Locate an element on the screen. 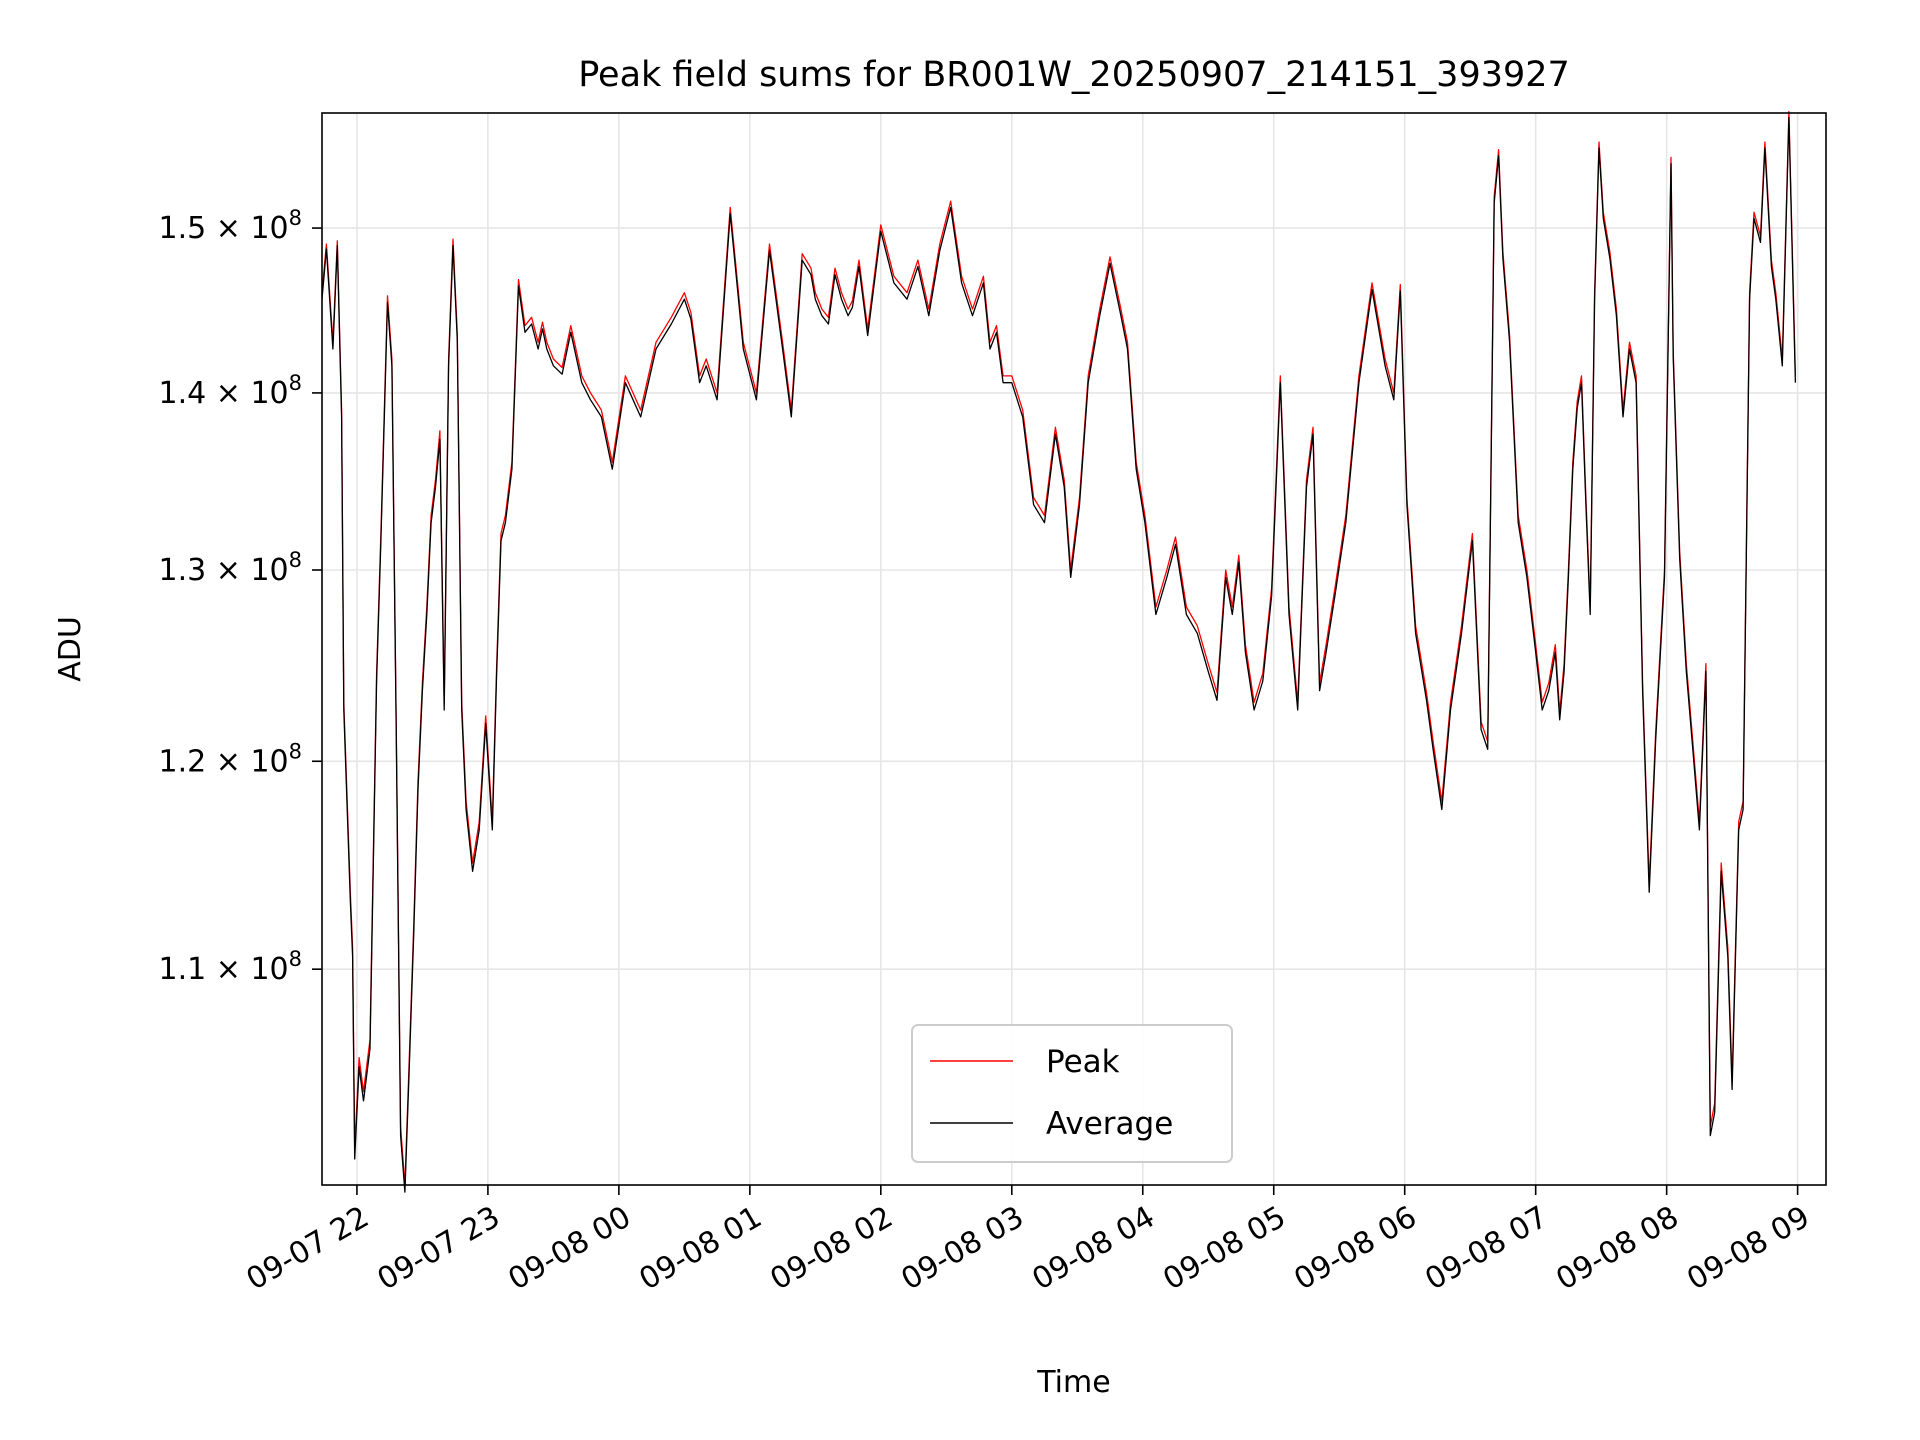 The width and height of the screenshot is (1920, 1440). y-tick-label: 1.4 × 108 is located at coordinates (230, 391).